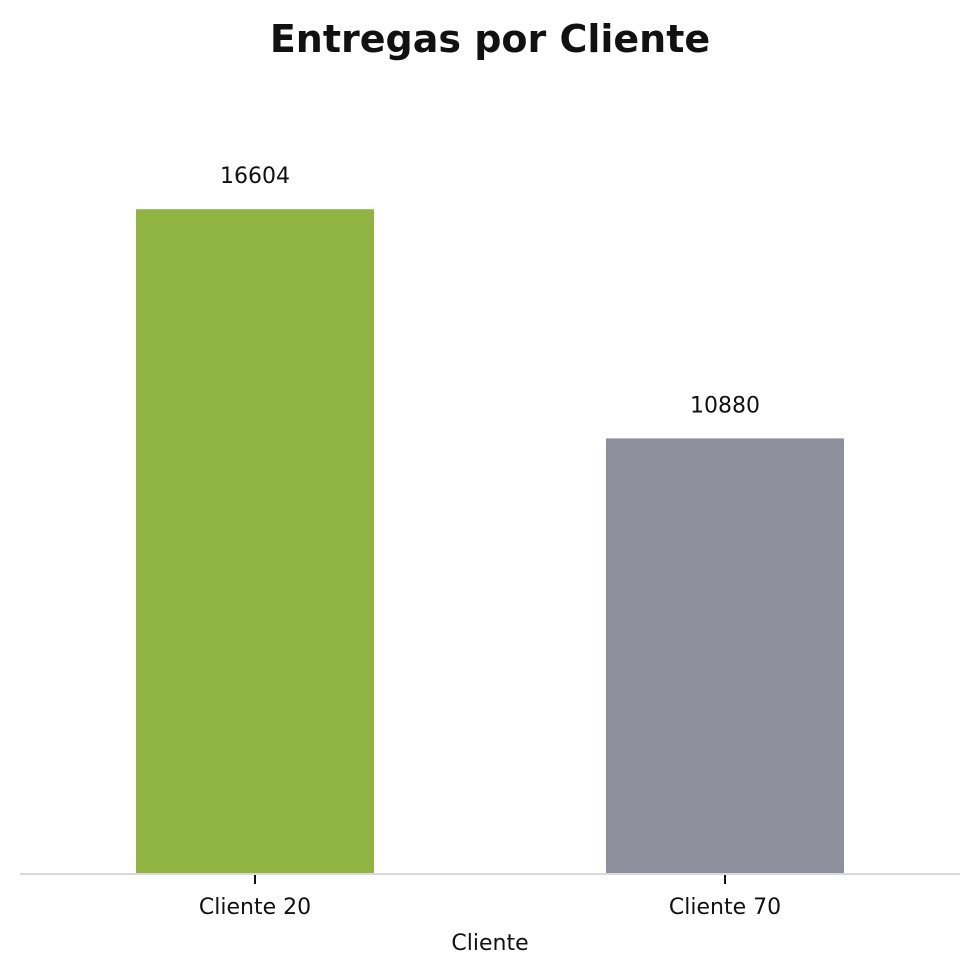  What do you see at coordinates (489, 943) in the screenshot?
I see `x-axis-label: Cliente` at bounding box center [489, 943].